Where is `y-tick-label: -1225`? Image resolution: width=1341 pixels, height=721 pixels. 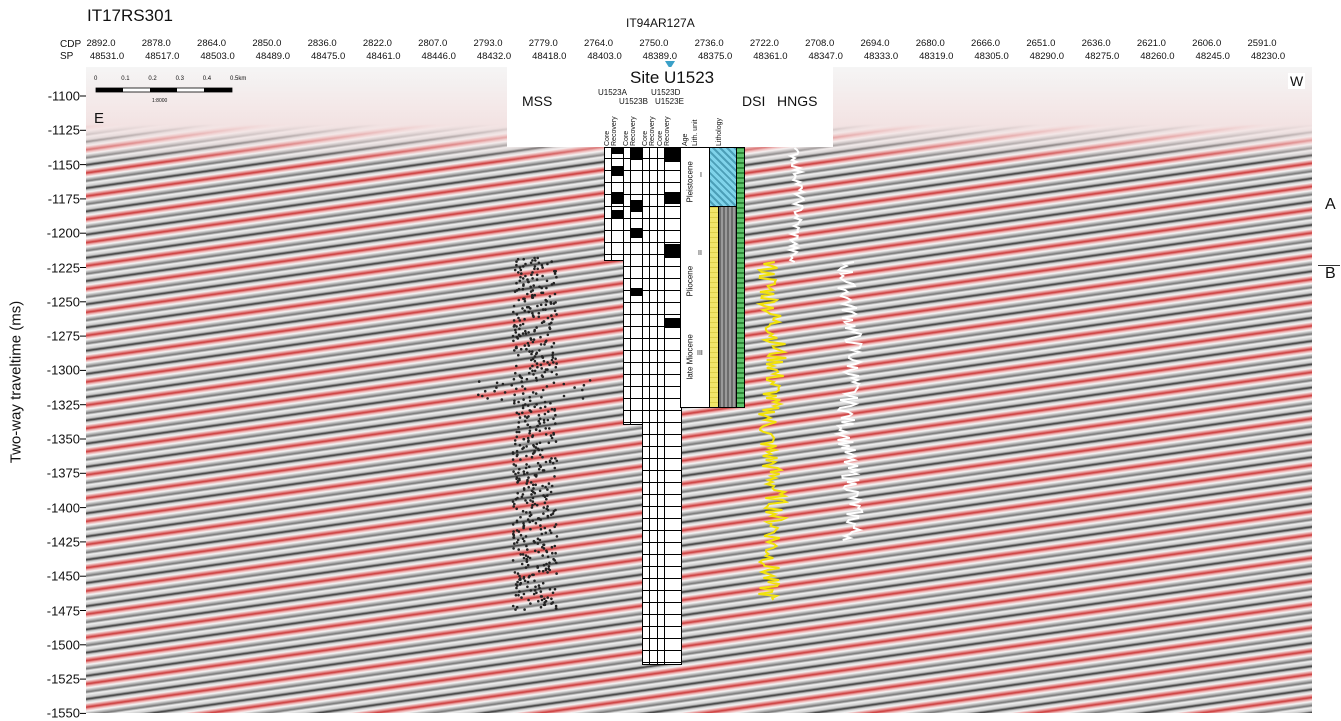
y-tick-label: -1225 is located at coordinates (63, 267).